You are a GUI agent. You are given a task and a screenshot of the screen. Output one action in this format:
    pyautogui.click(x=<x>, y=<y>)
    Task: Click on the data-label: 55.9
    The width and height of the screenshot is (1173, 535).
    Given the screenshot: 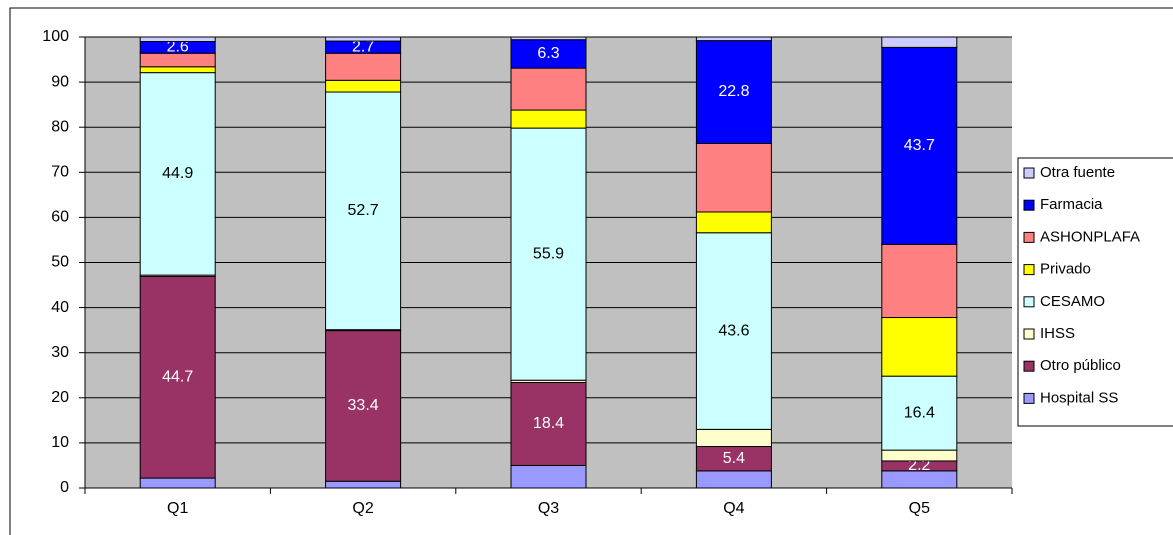 What is the action you would take?
    pyautogui.click(x=548, y=253)
    